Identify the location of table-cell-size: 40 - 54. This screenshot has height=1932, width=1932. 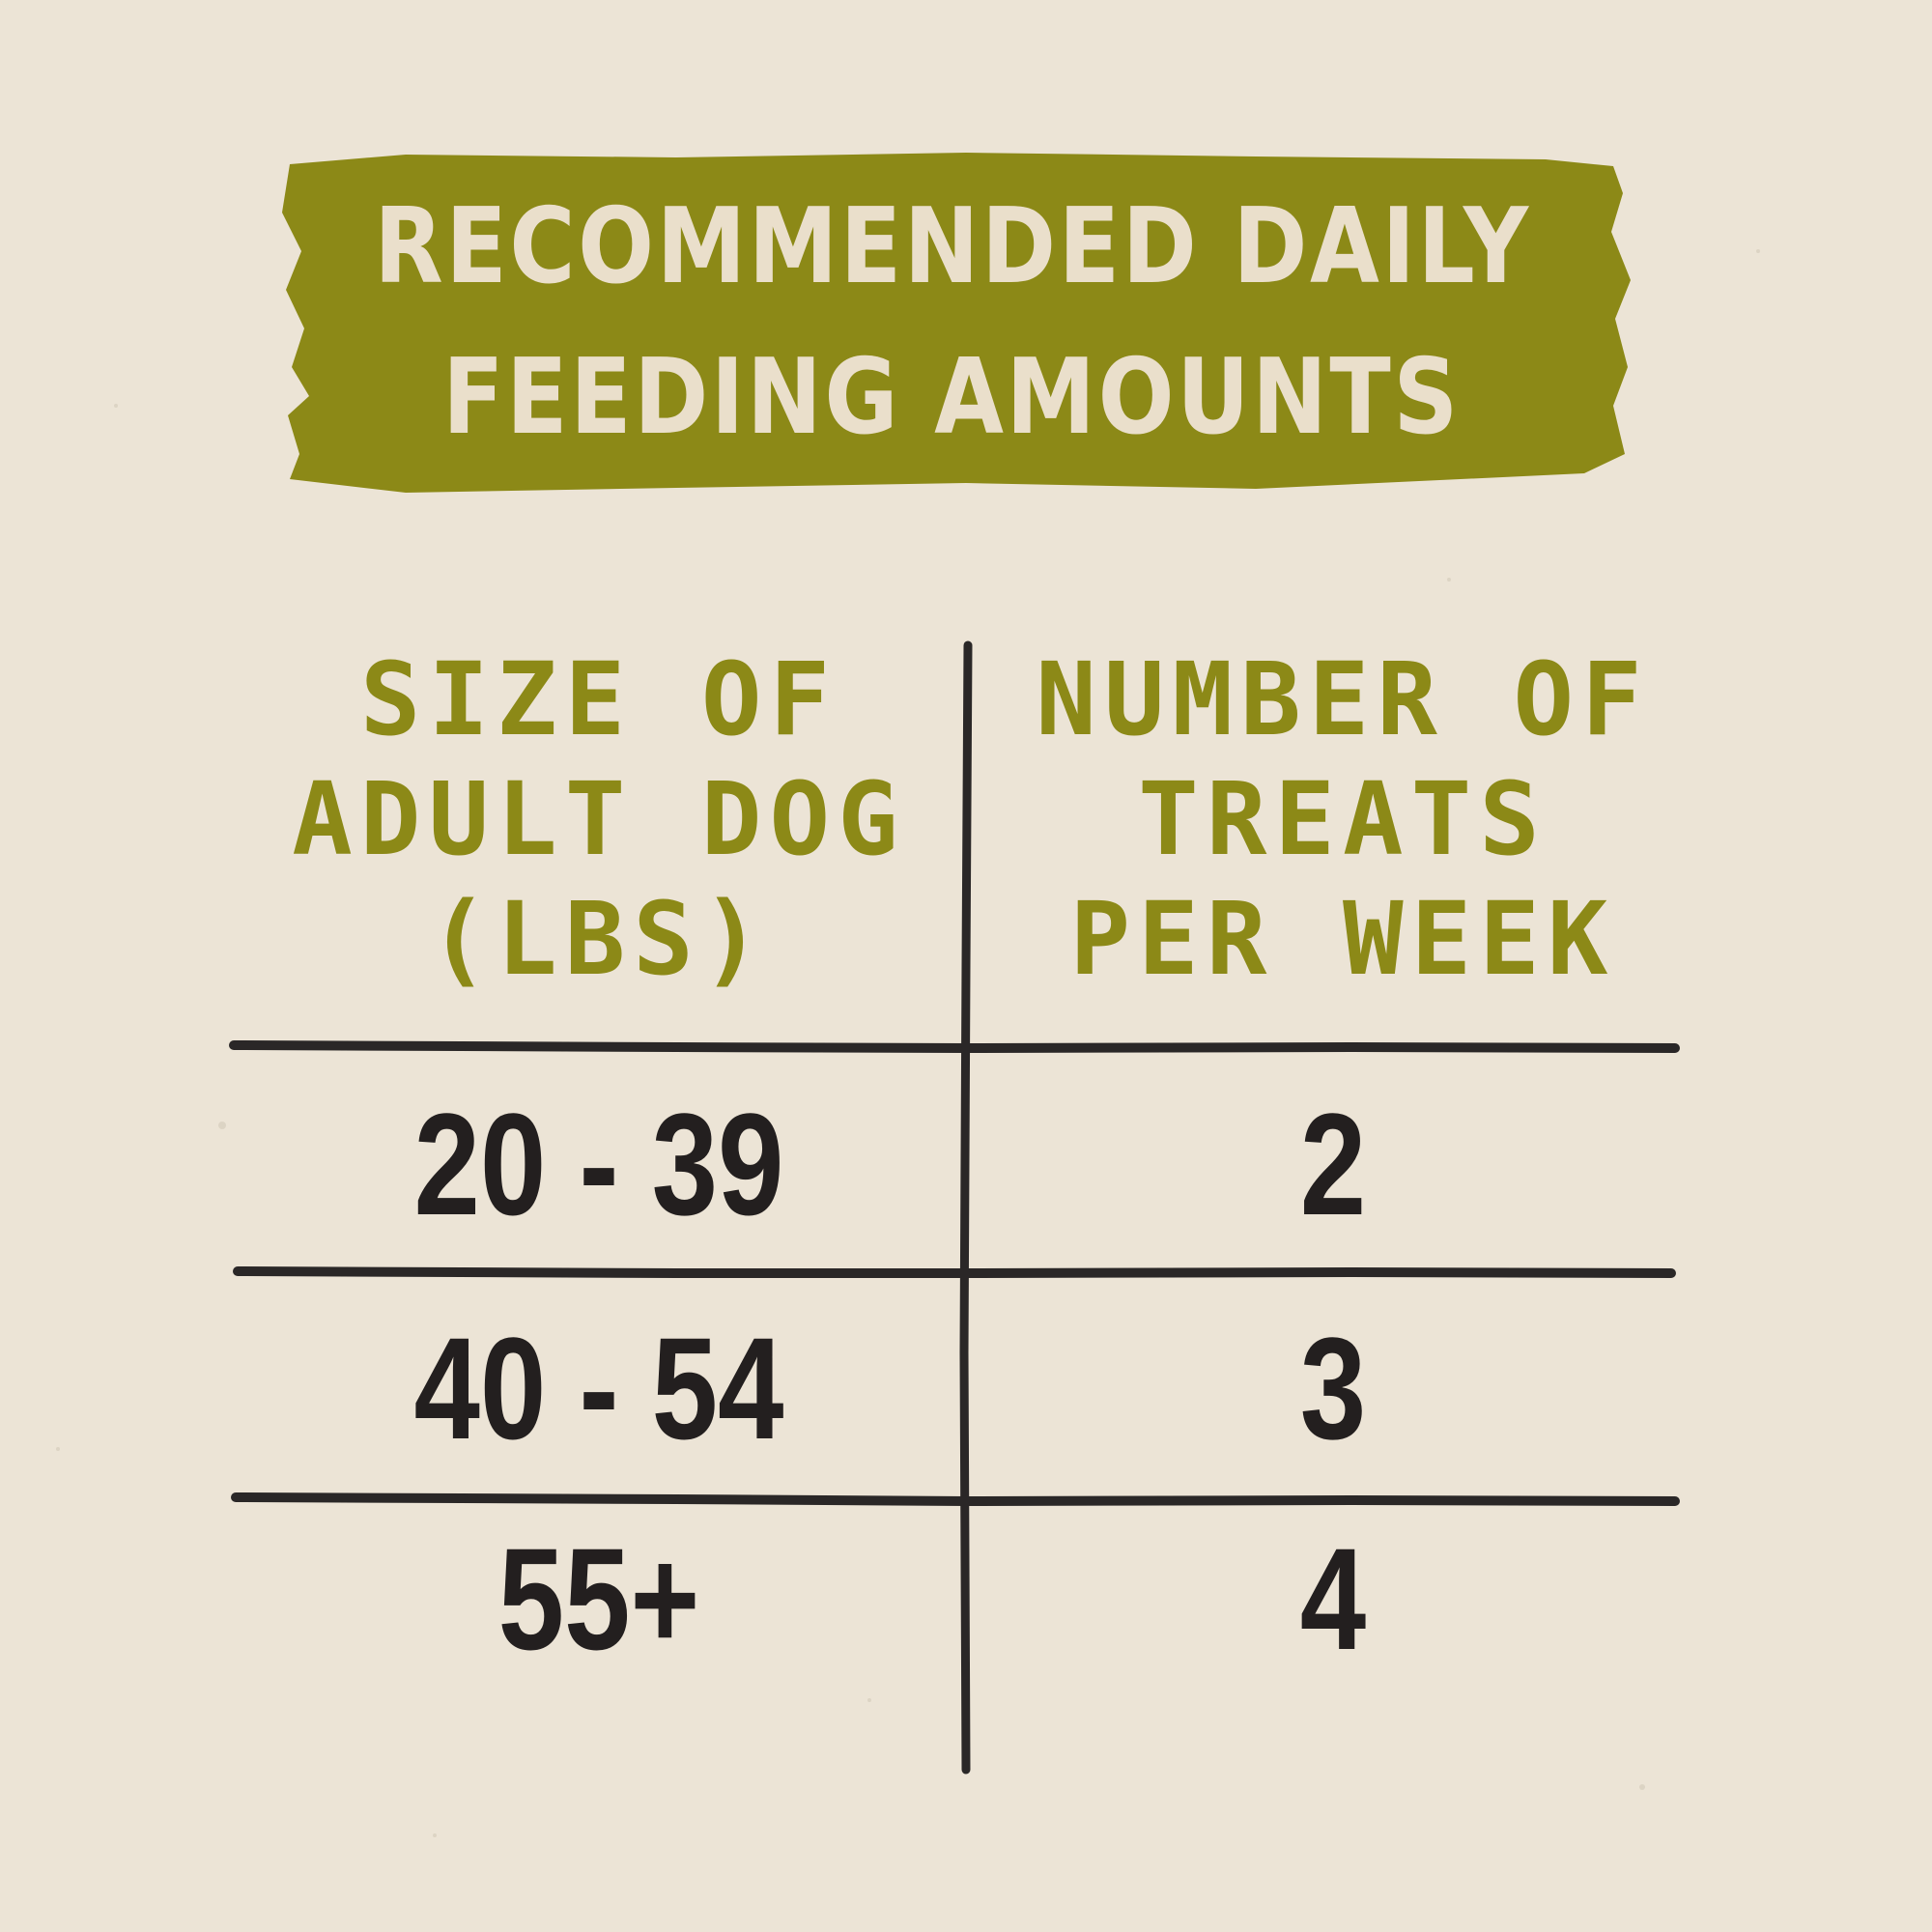
(598, 1388).